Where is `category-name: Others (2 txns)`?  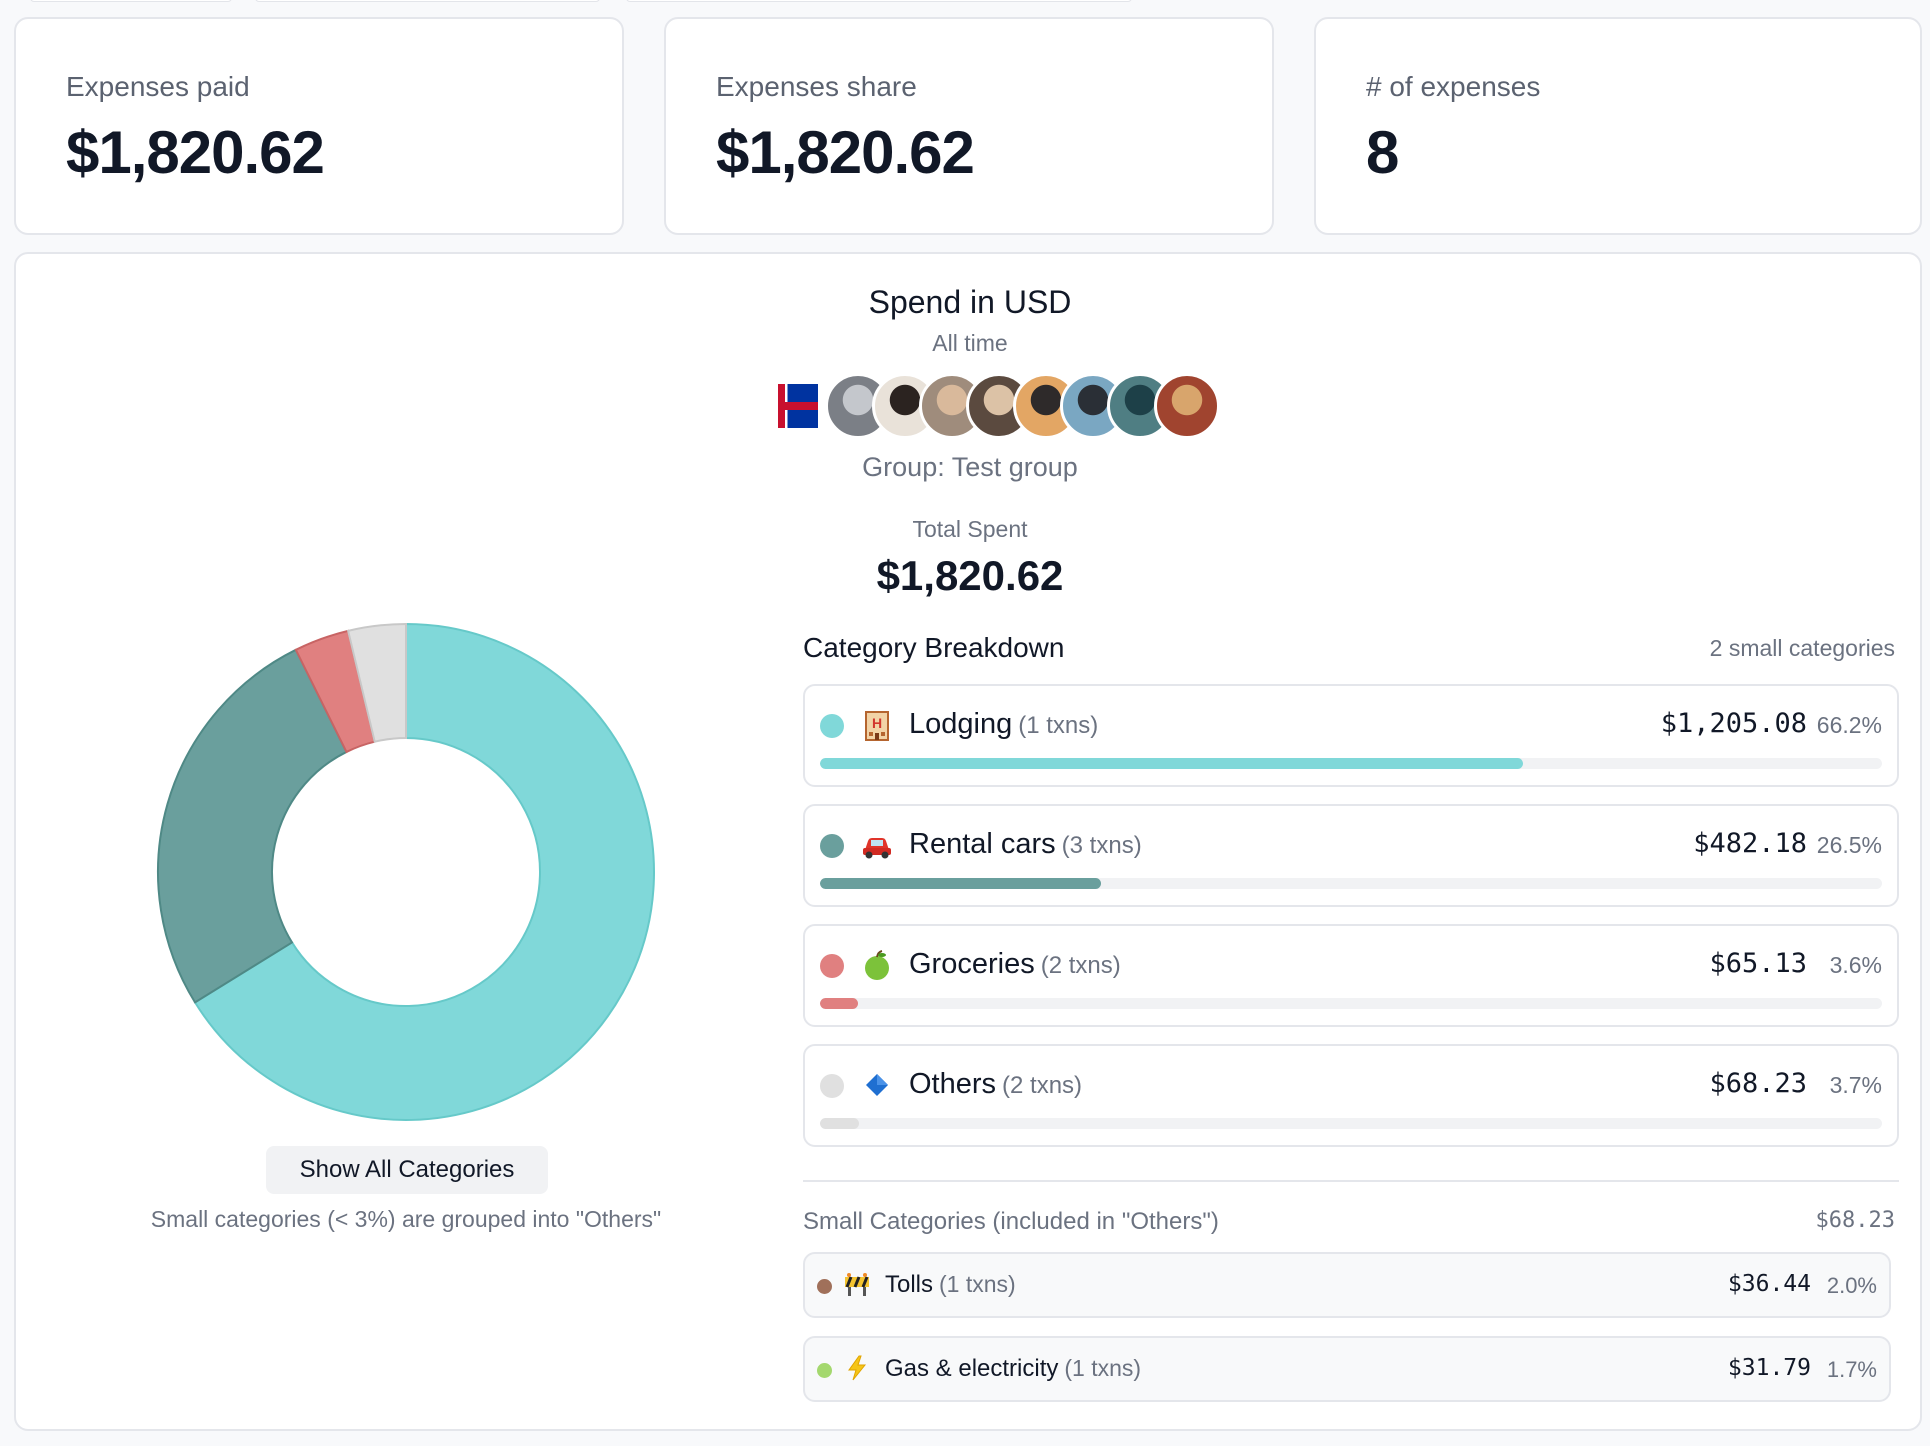 category-name: Others (2 txns) is located at coordinates (996, 1084).